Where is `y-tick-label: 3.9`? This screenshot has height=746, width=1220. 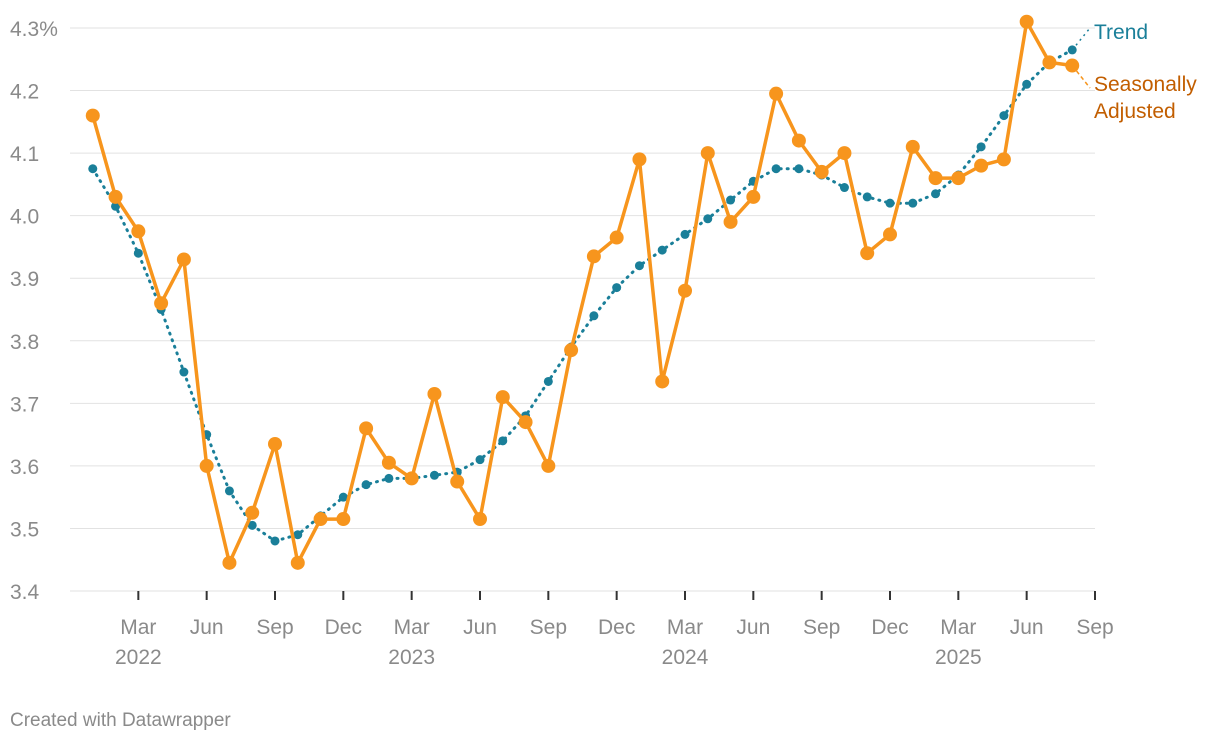
y-tick-label: 3.9 is located at coordinates (24, 279).